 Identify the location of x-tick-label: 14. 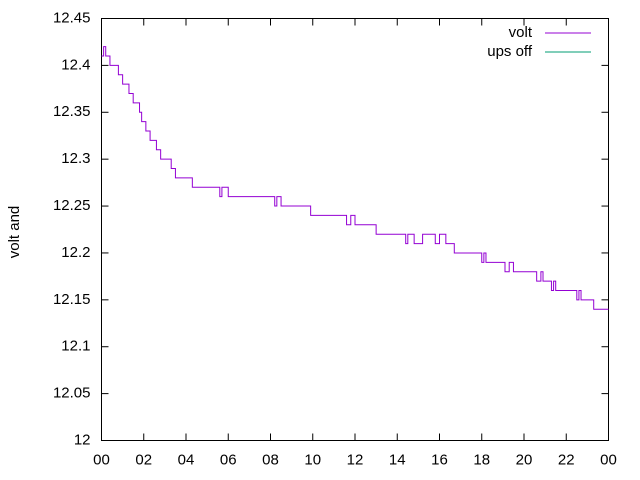
(397, 459).